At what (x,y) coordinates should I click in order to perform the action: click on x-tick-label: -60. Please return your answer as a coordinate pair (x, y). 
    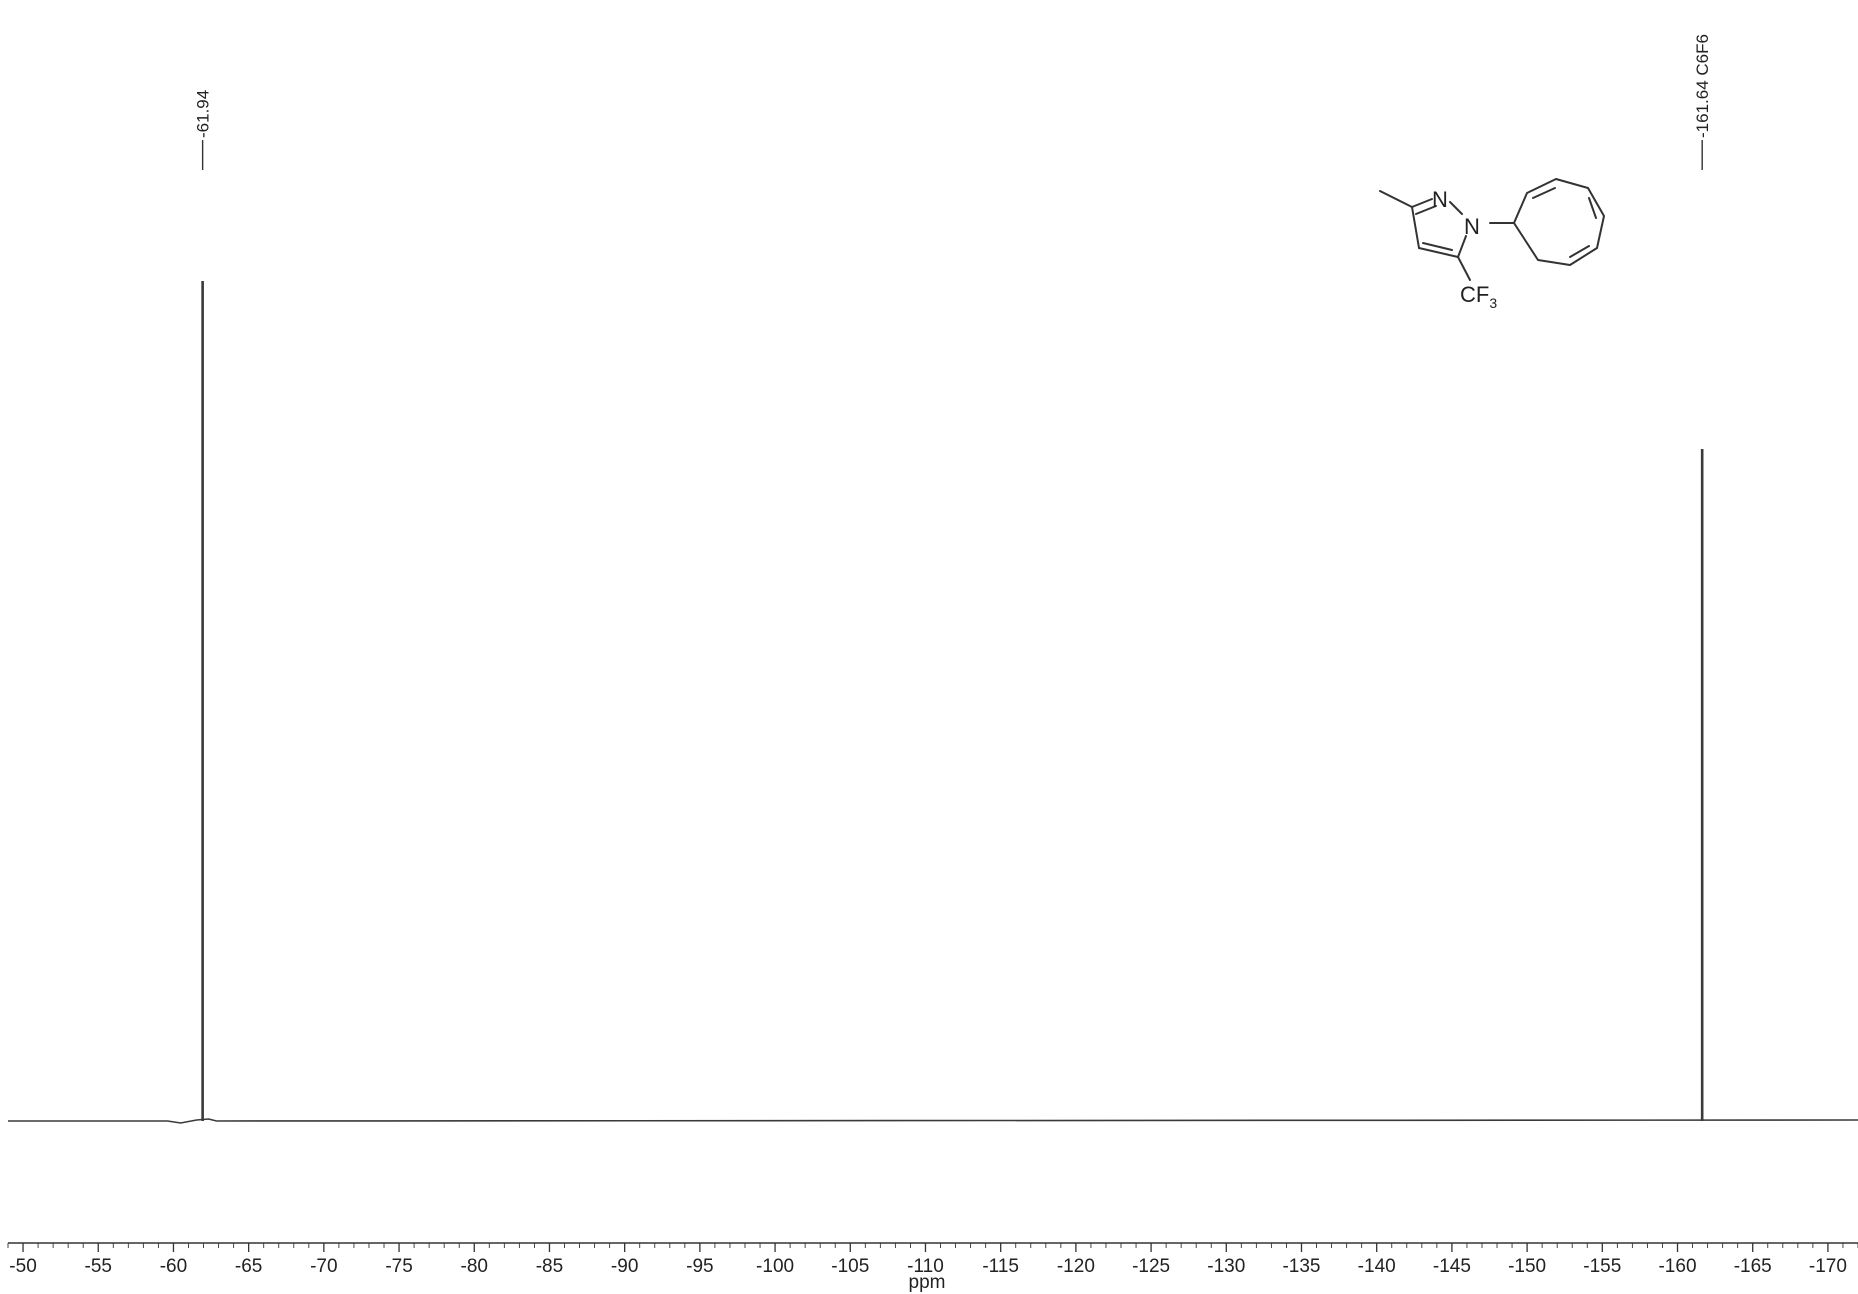
    Looking at the image, I should click on (173, 1266).